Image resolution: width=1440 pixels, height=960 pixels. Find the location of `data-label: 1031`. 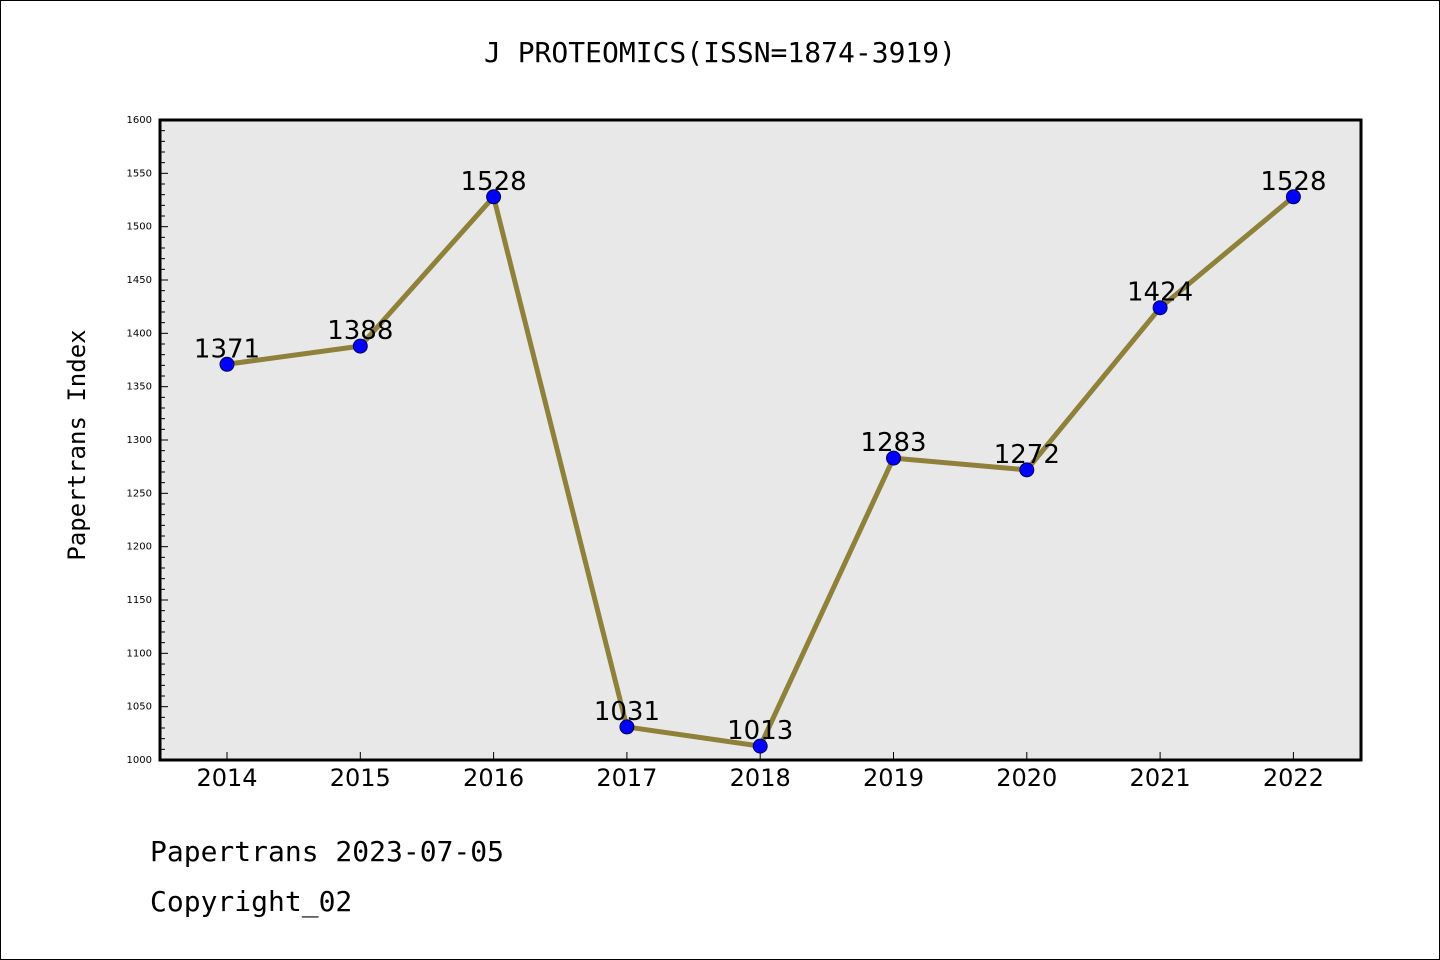

data-label: 1031 is located at coordinates (627, 712).